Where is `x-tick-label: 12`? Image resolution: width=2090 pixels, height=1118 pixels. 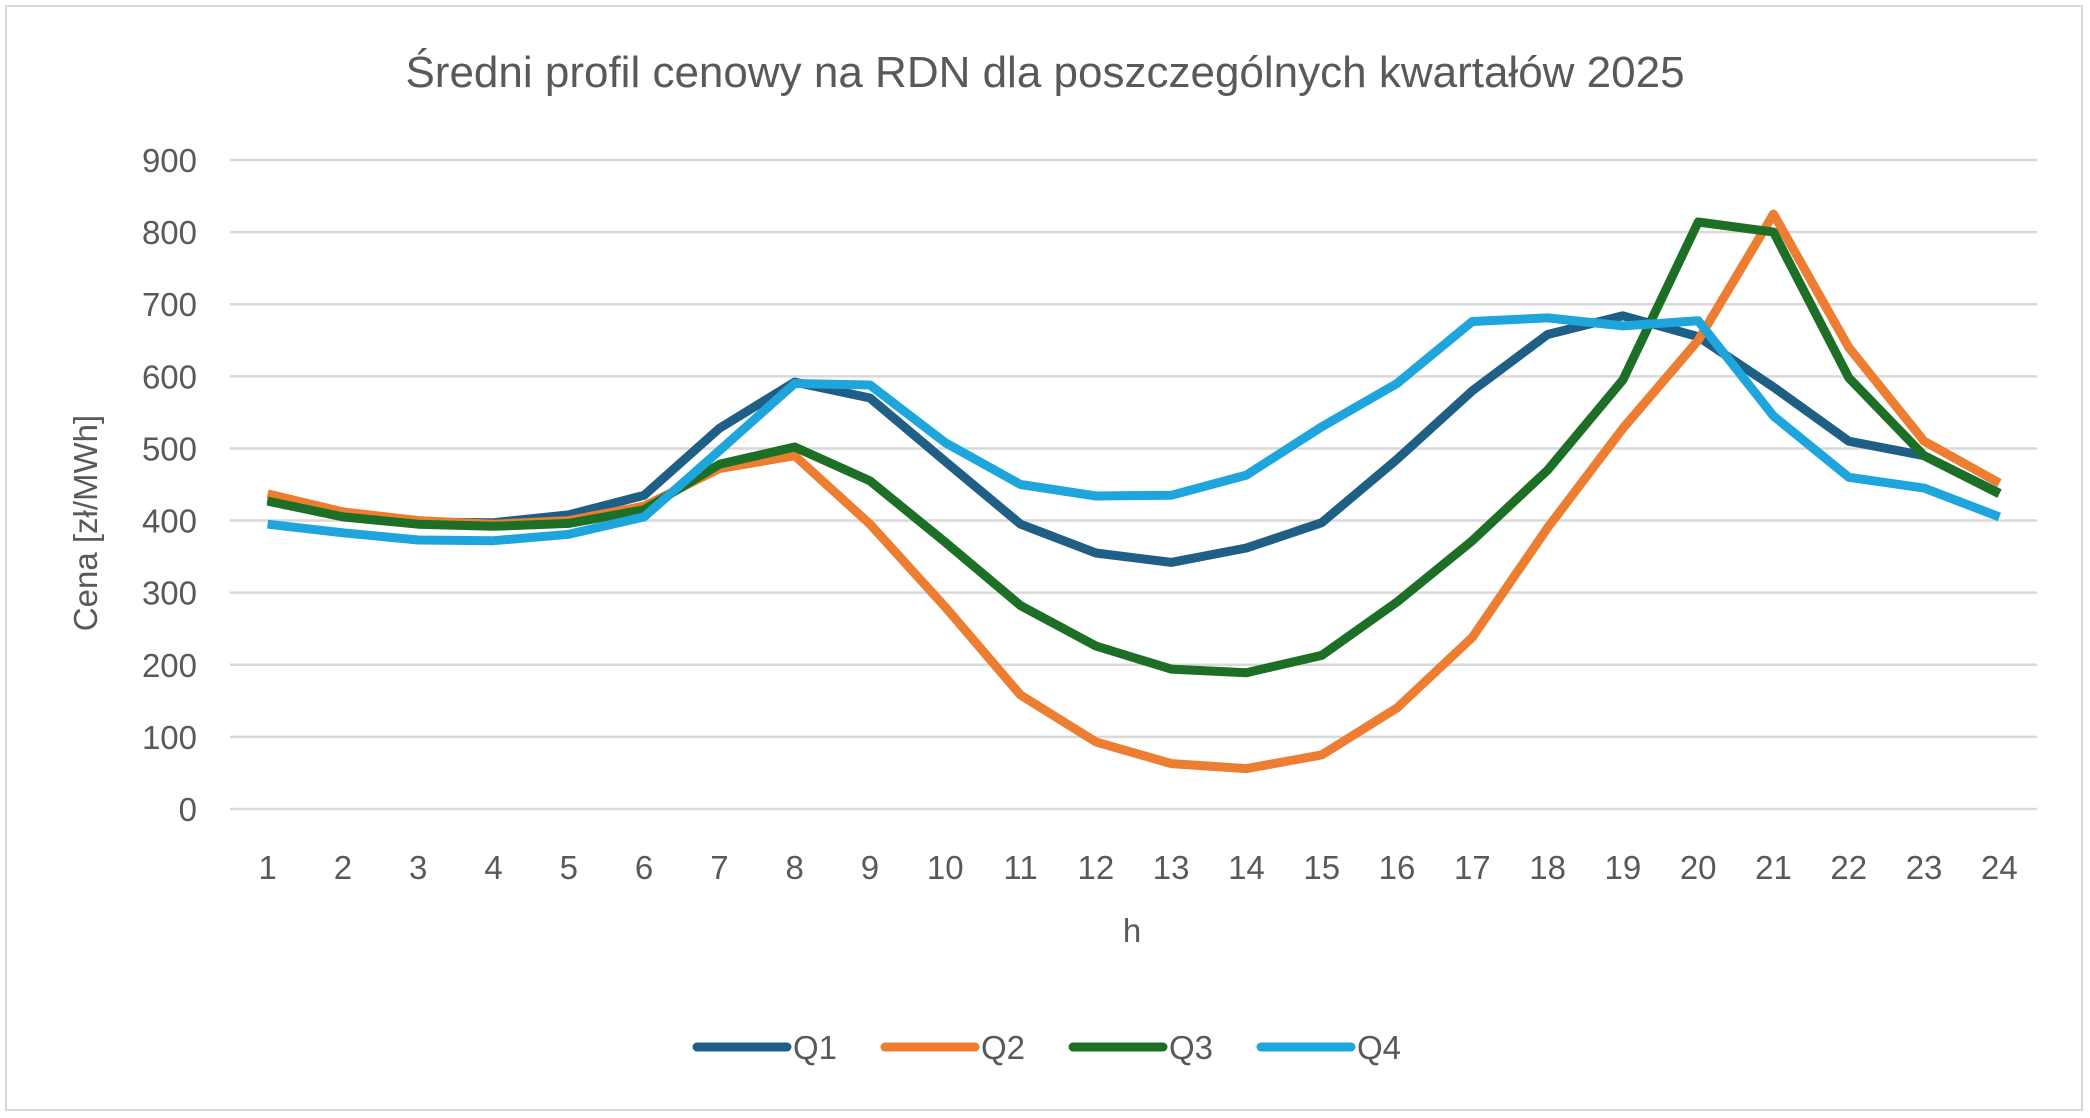 x-tick-label: 12 is located at coordinates (1095, 867).